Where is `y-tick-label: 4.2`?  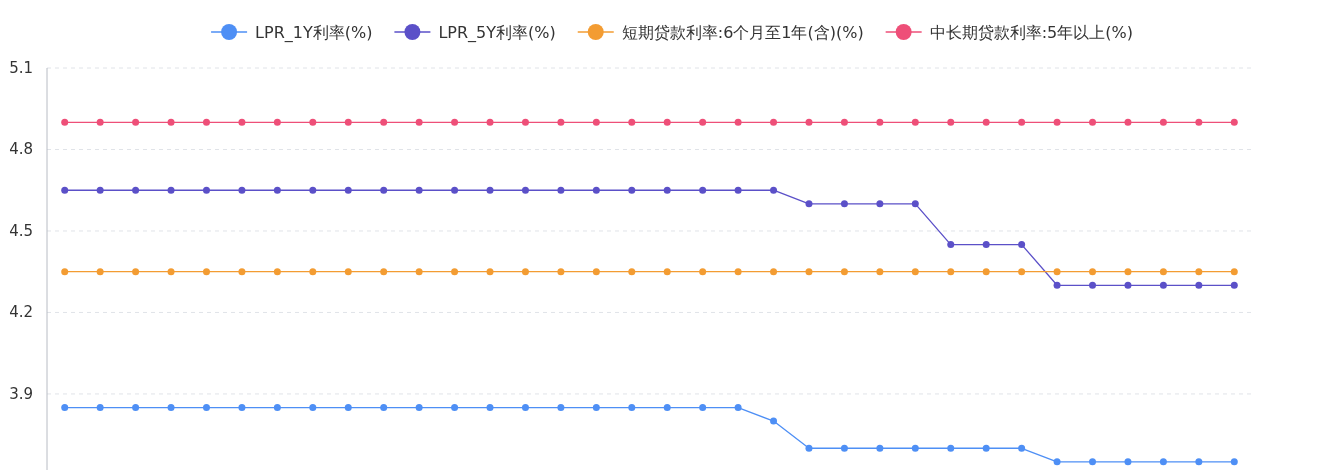
y-tick-label: 4.2 is located at coordinates (21, 312).